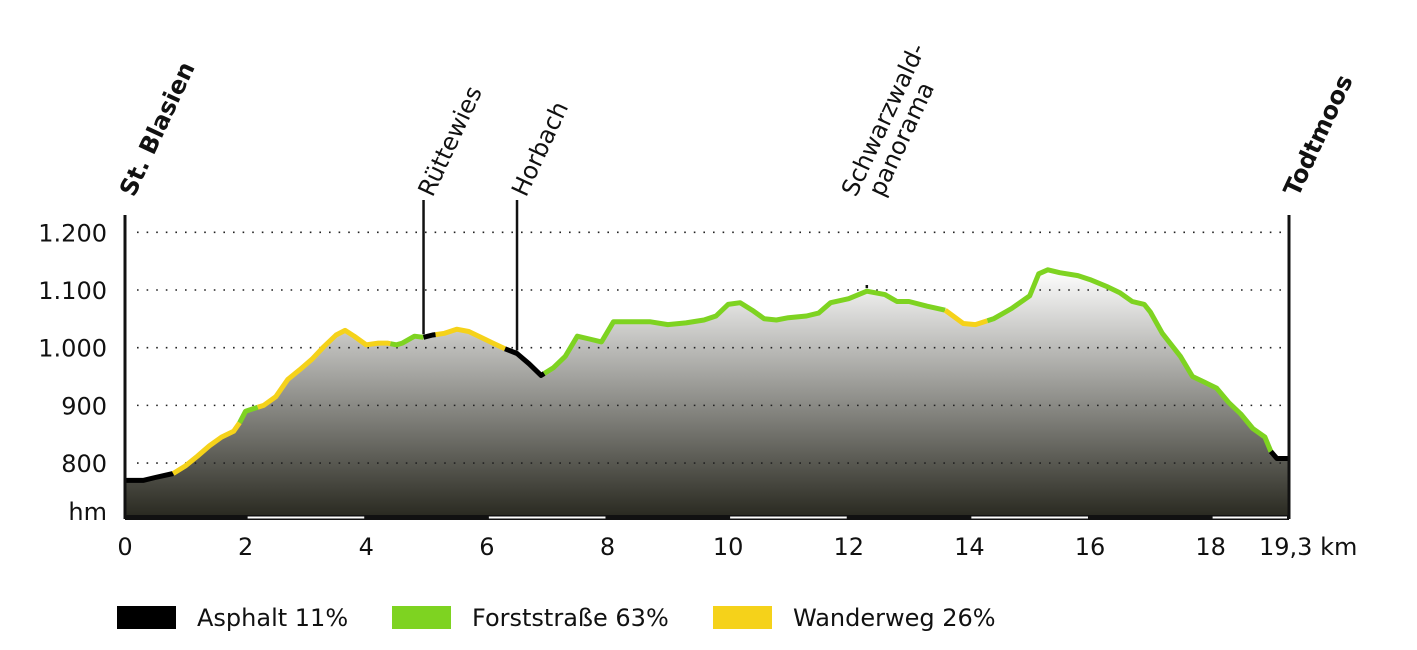  Describe the element at coordinates (894, 618) in the screenshot. I see `legend-label-wanderweg: Wanderweg 26%` at that location.